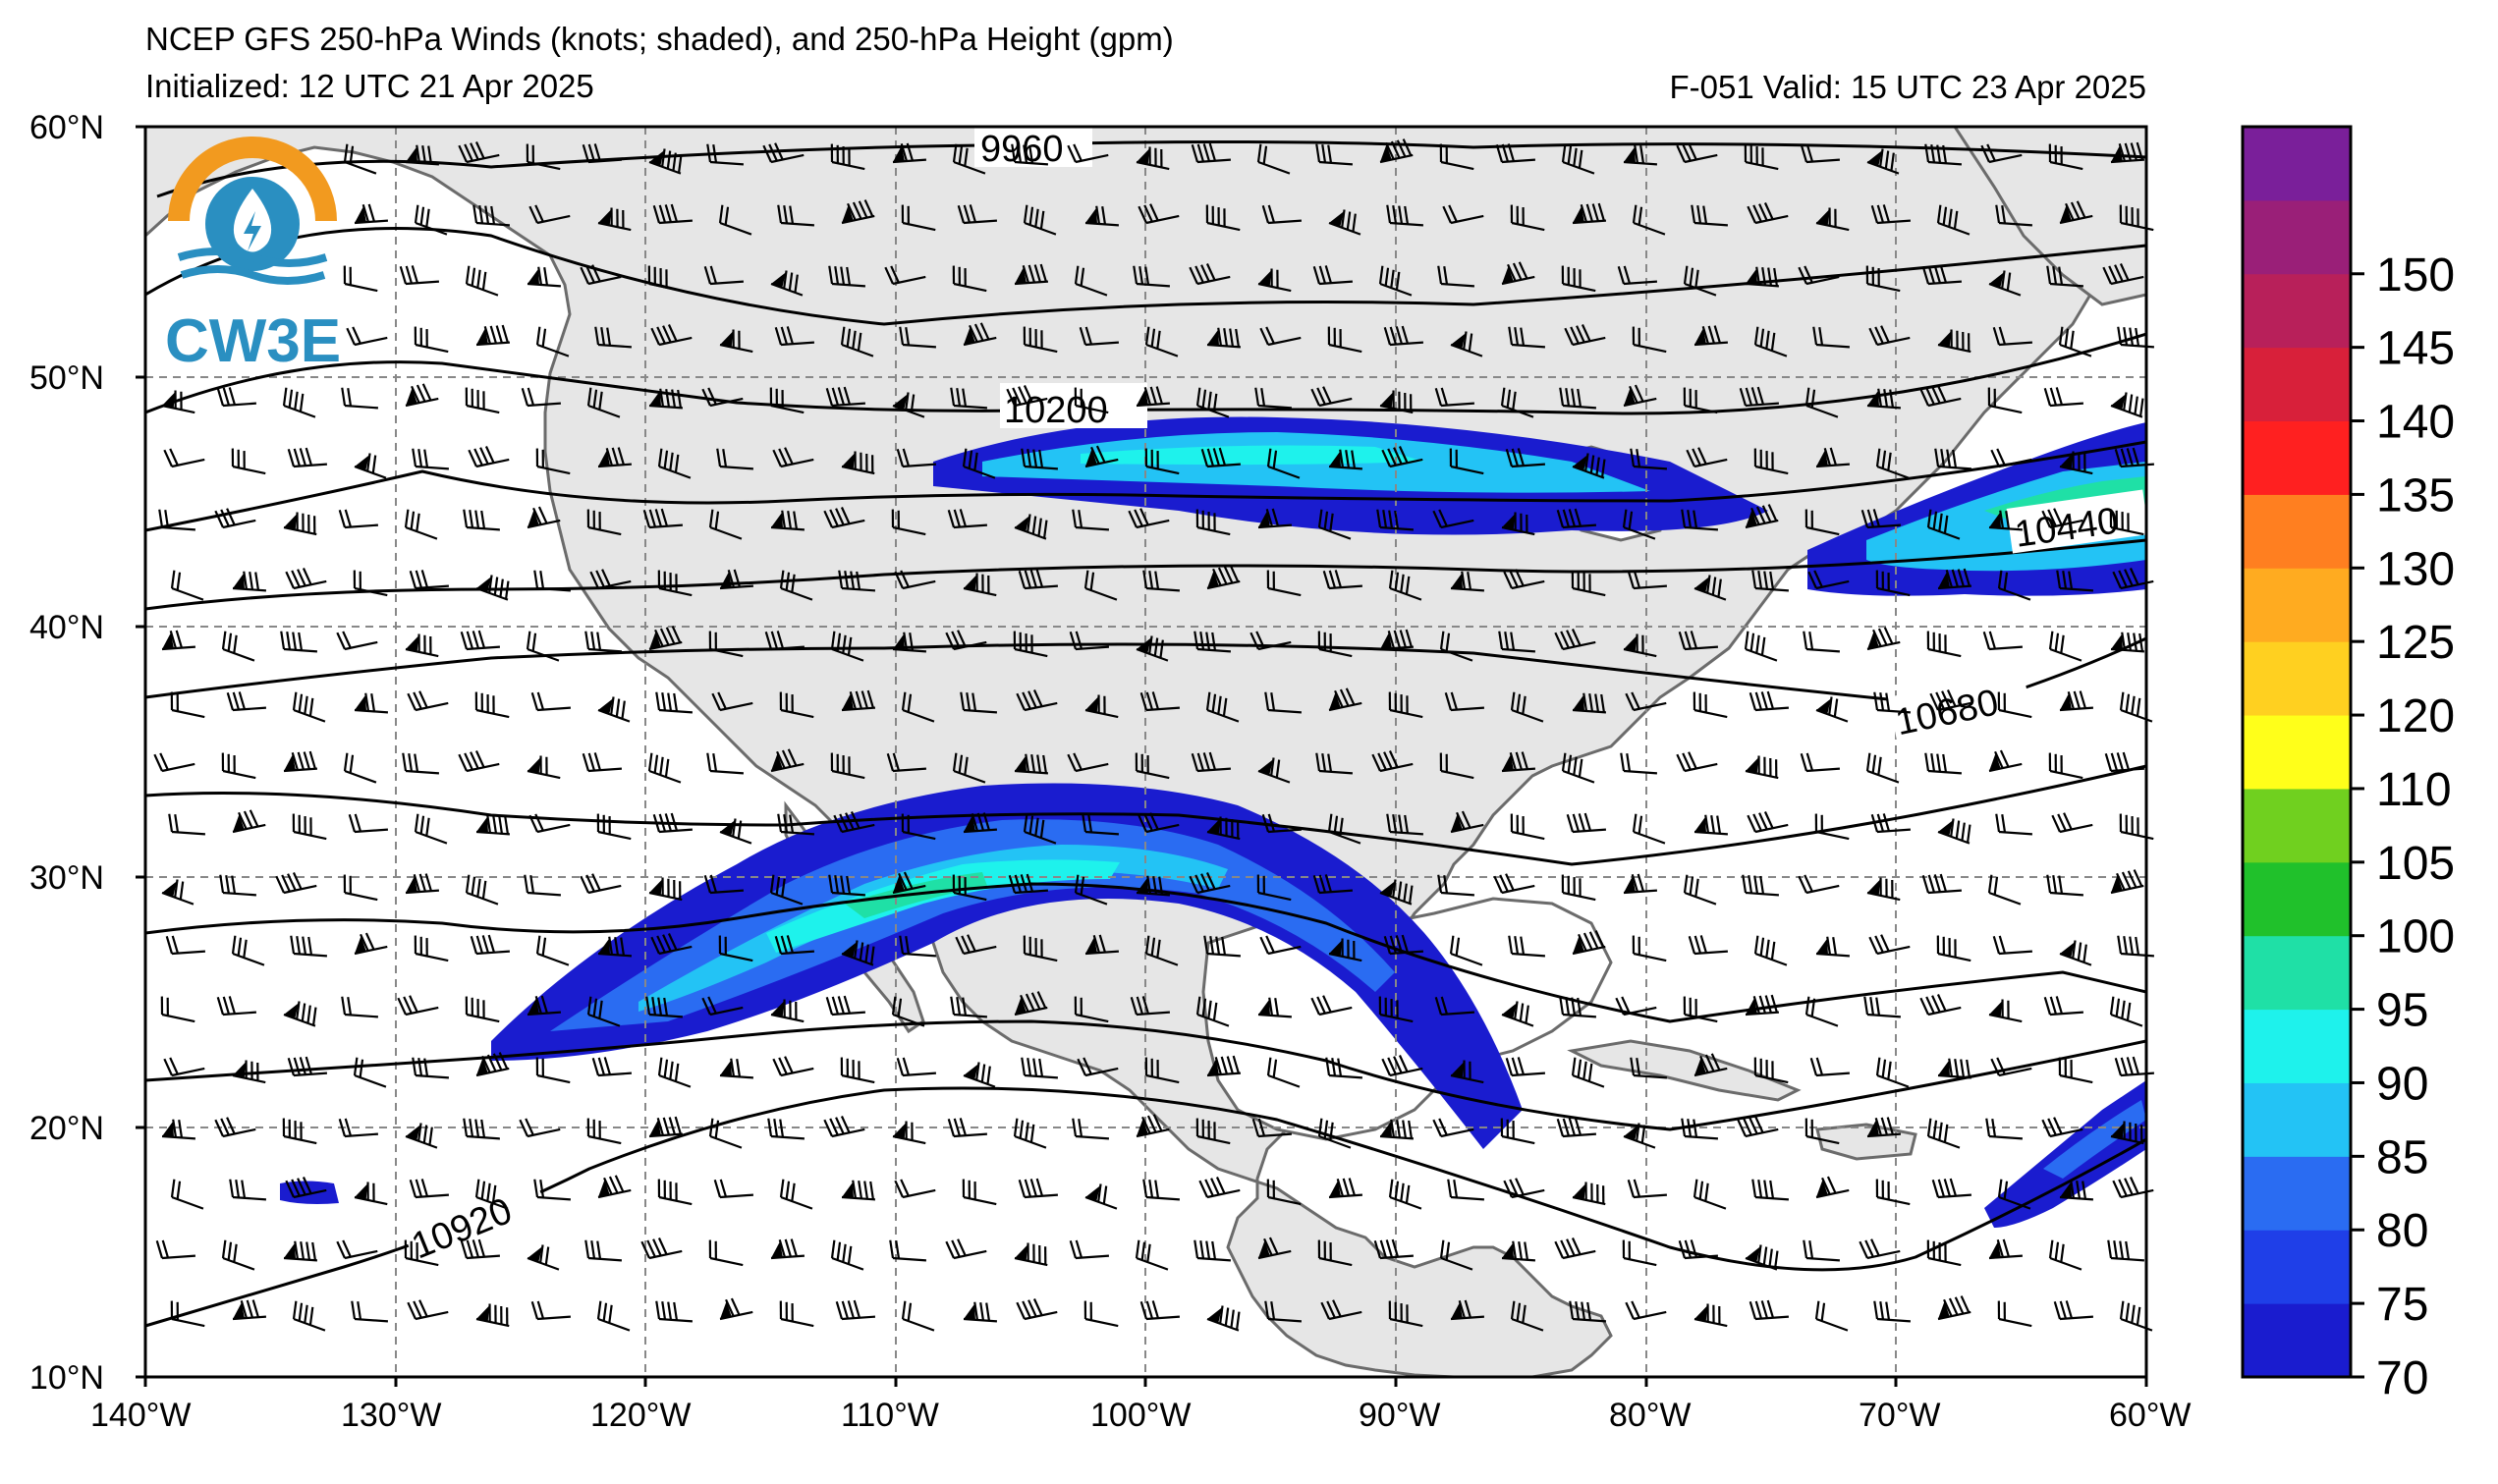 The width and height of the screenshot is (2498, 1484). What do you see at coordinates (66, 1128) in the screenshot?
I see `lat-label-20N: 20°N` at bounding box center [66, 1128].